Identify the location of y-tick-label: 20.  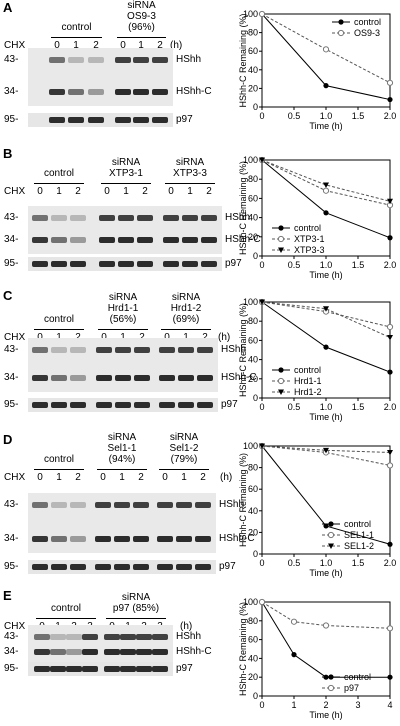
(253, 677).